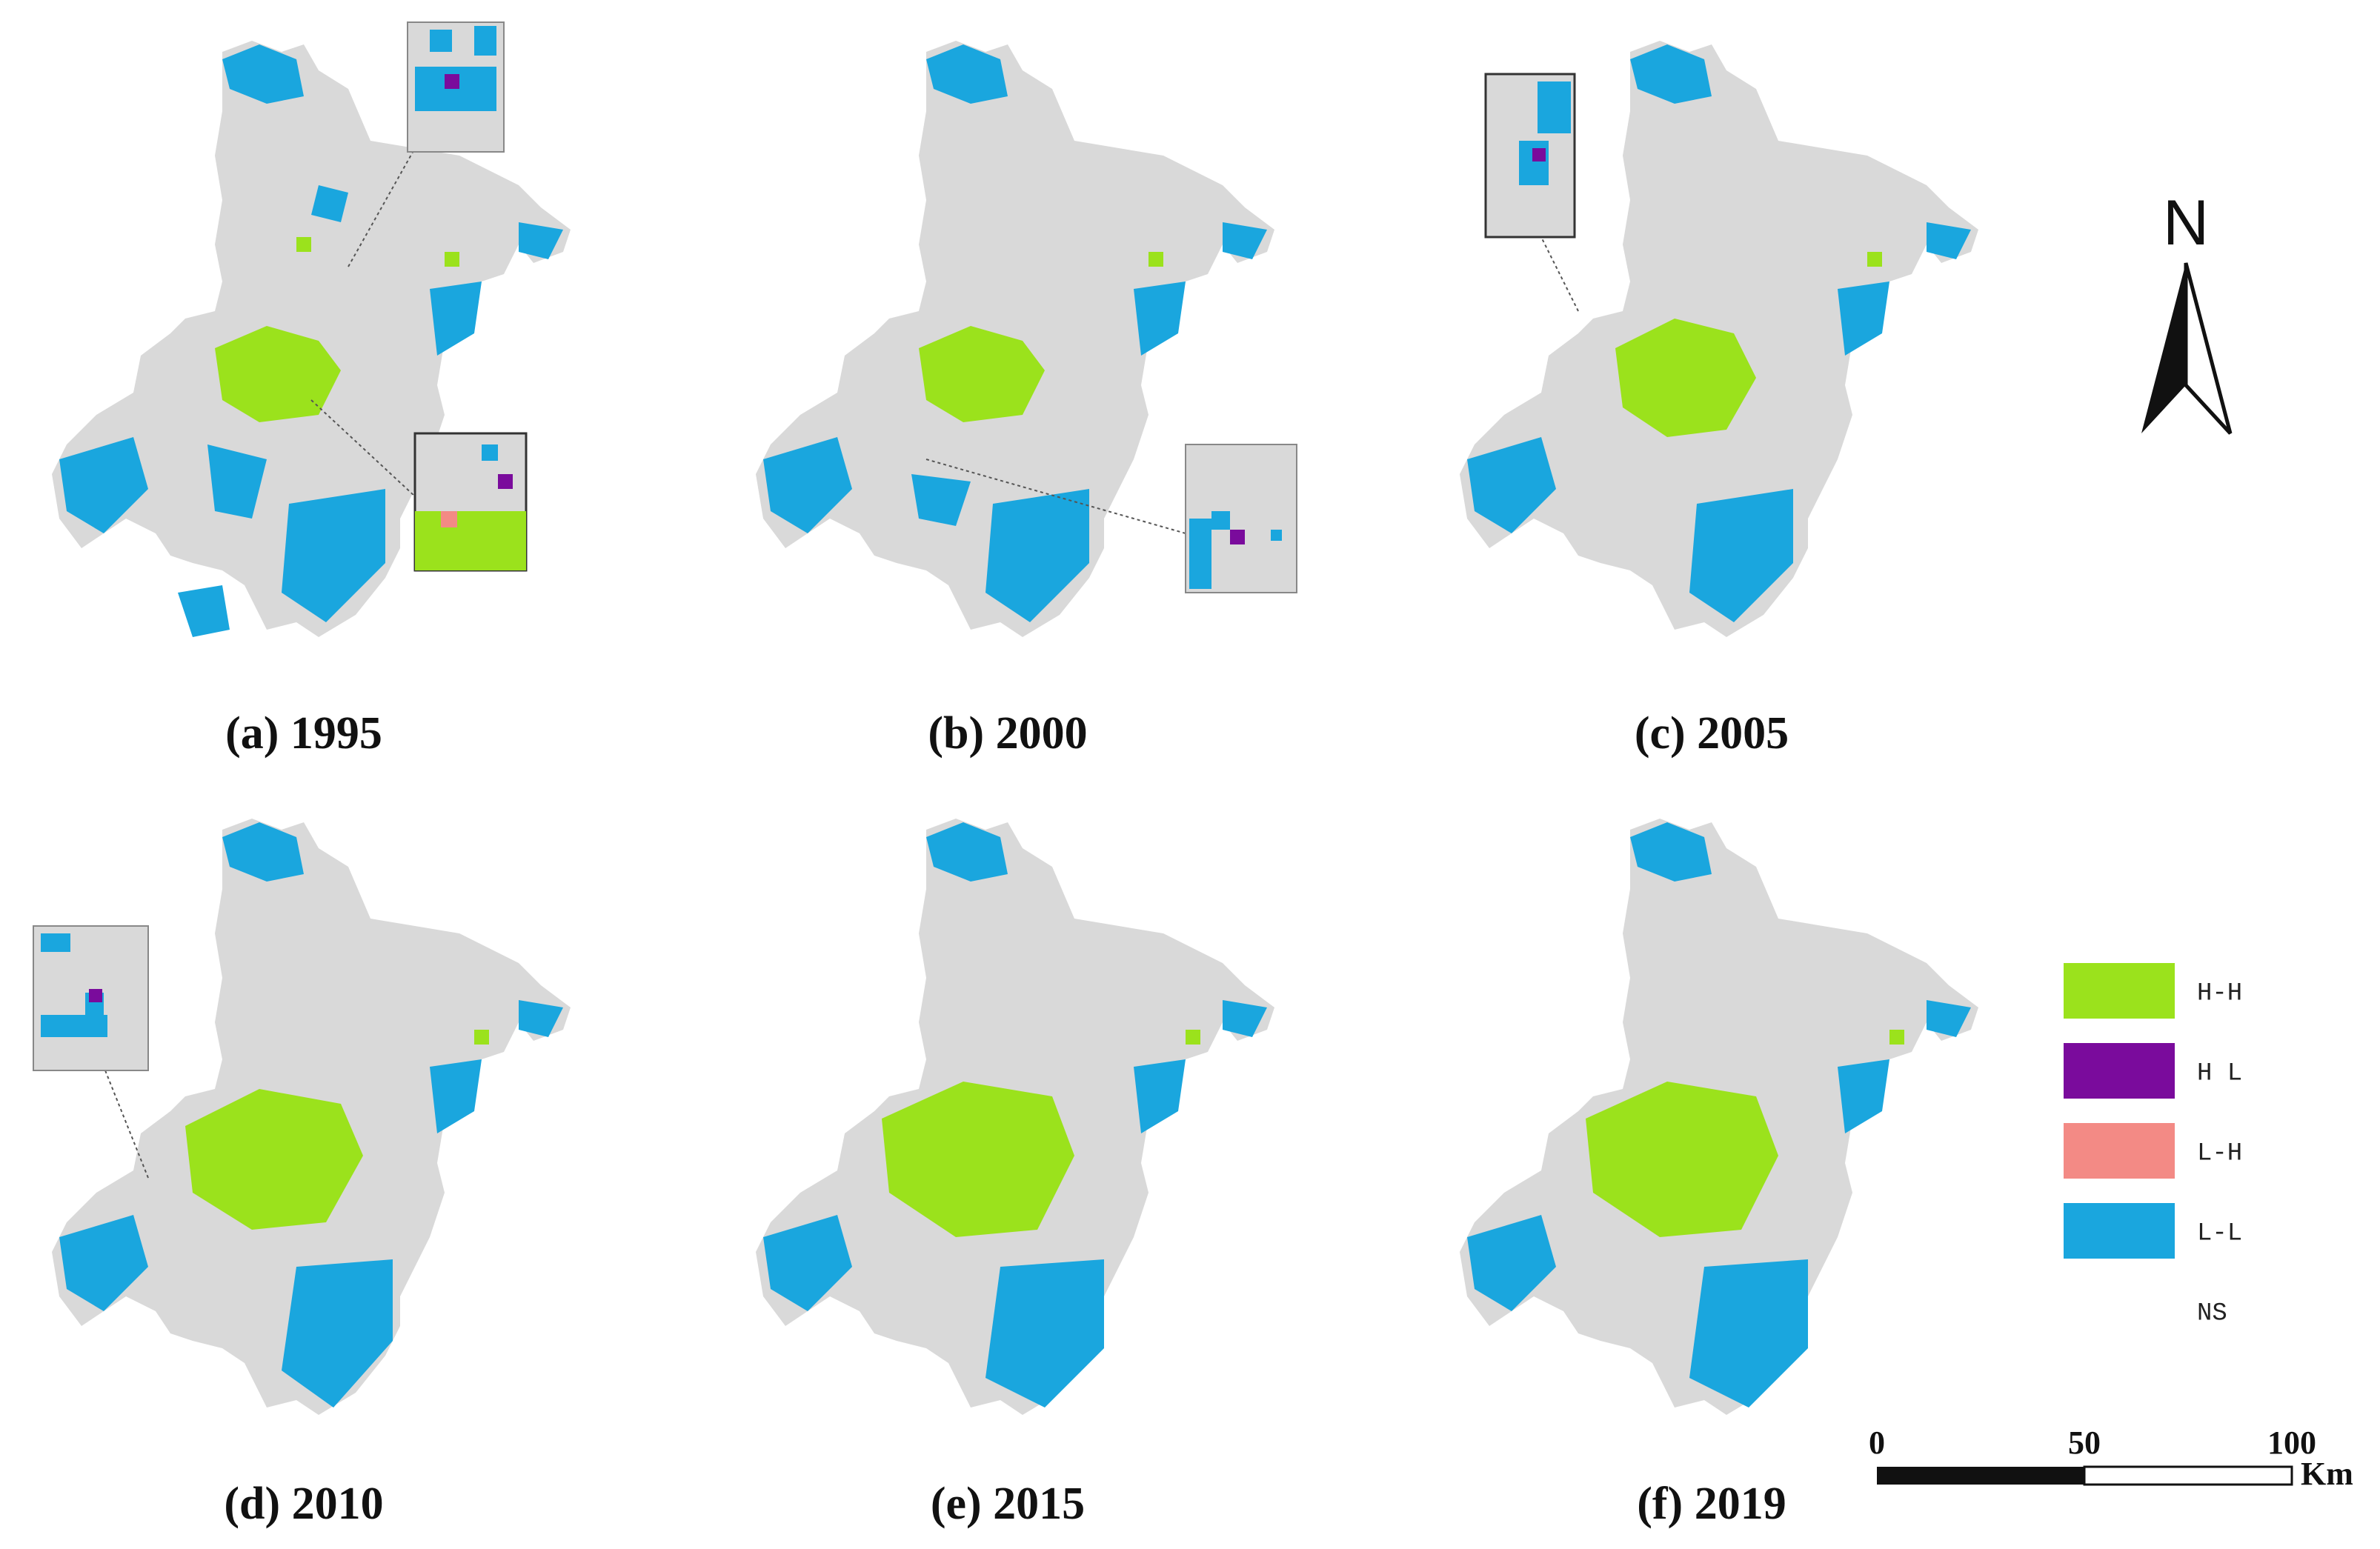 This screenshot has width=2380, height=1549. What do you see at coordinates (2119, 1231) in the screenshot?
I see `legend-swatch-l-l` at bounding box center [2119, 1231].